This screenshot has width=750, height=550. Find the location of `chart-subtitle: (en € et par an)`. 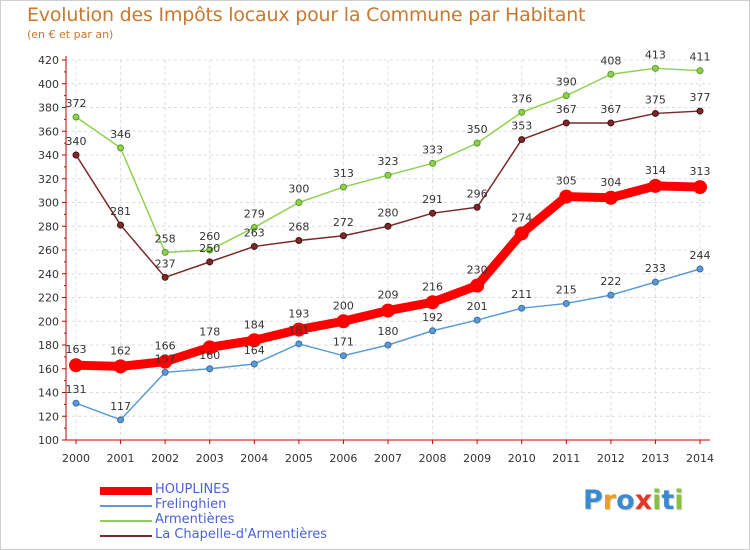

chart-subtitle: (en € et par an) is located at coordinates (70, 34).